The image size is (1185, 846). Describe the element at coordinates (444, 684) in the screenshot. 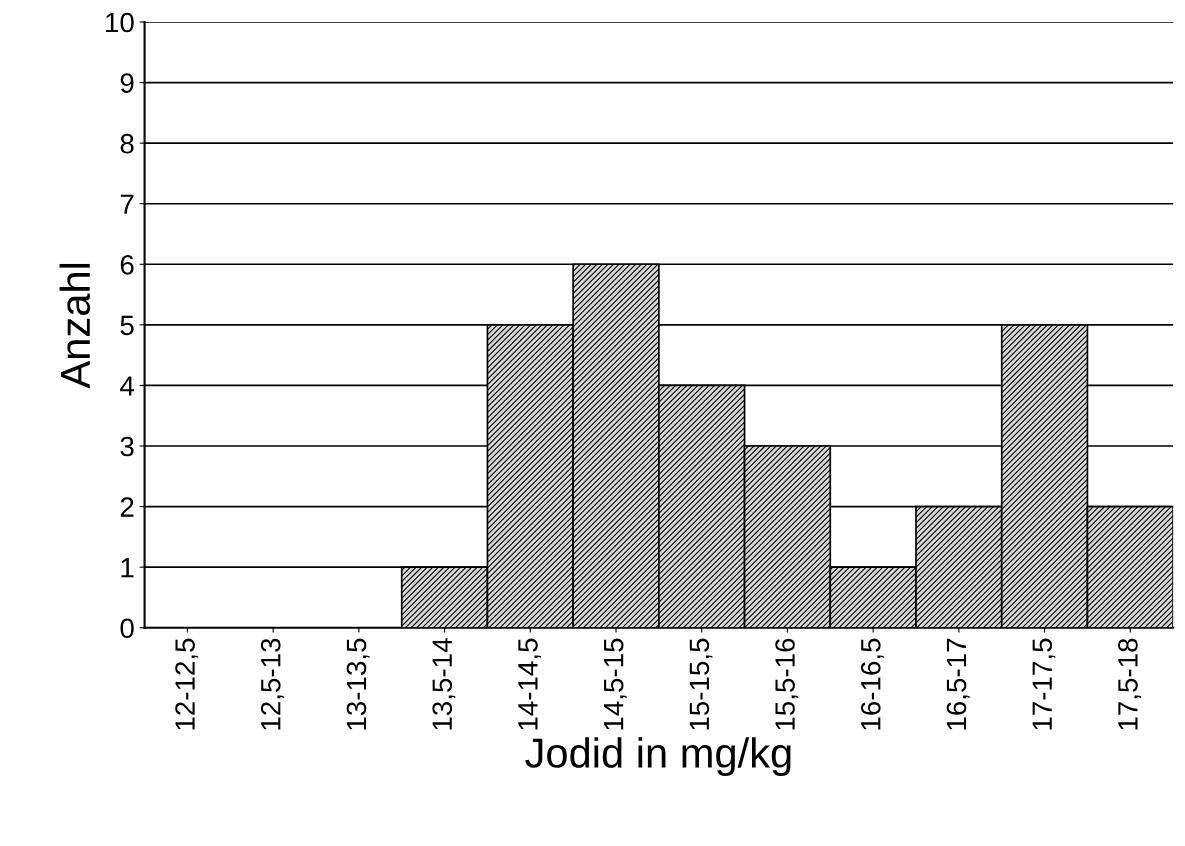

I see `x-tick-label: 13,5-14` at that location.